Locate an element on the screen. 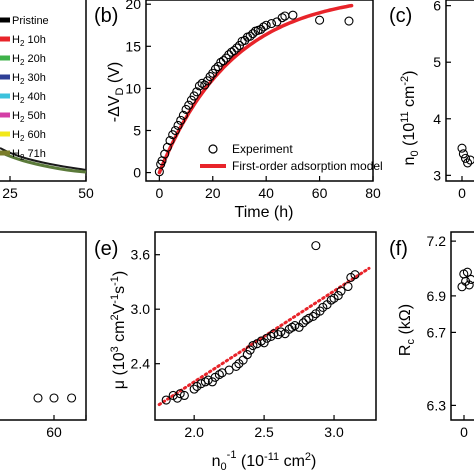 This screenshot has height=474, width=474. panel-e-label: (e) is located at coordinates (106, 249).